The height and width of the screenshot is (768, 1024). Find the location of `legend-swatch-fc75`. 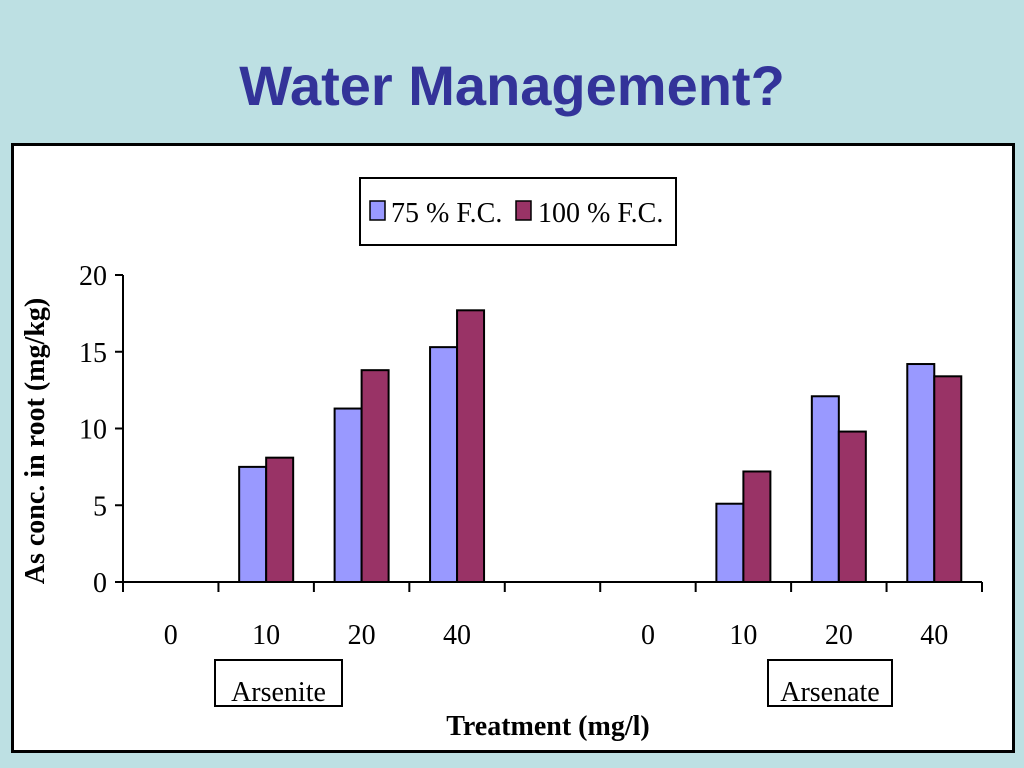

legend-swatch-fc75 is located at coordinates (377, 210).